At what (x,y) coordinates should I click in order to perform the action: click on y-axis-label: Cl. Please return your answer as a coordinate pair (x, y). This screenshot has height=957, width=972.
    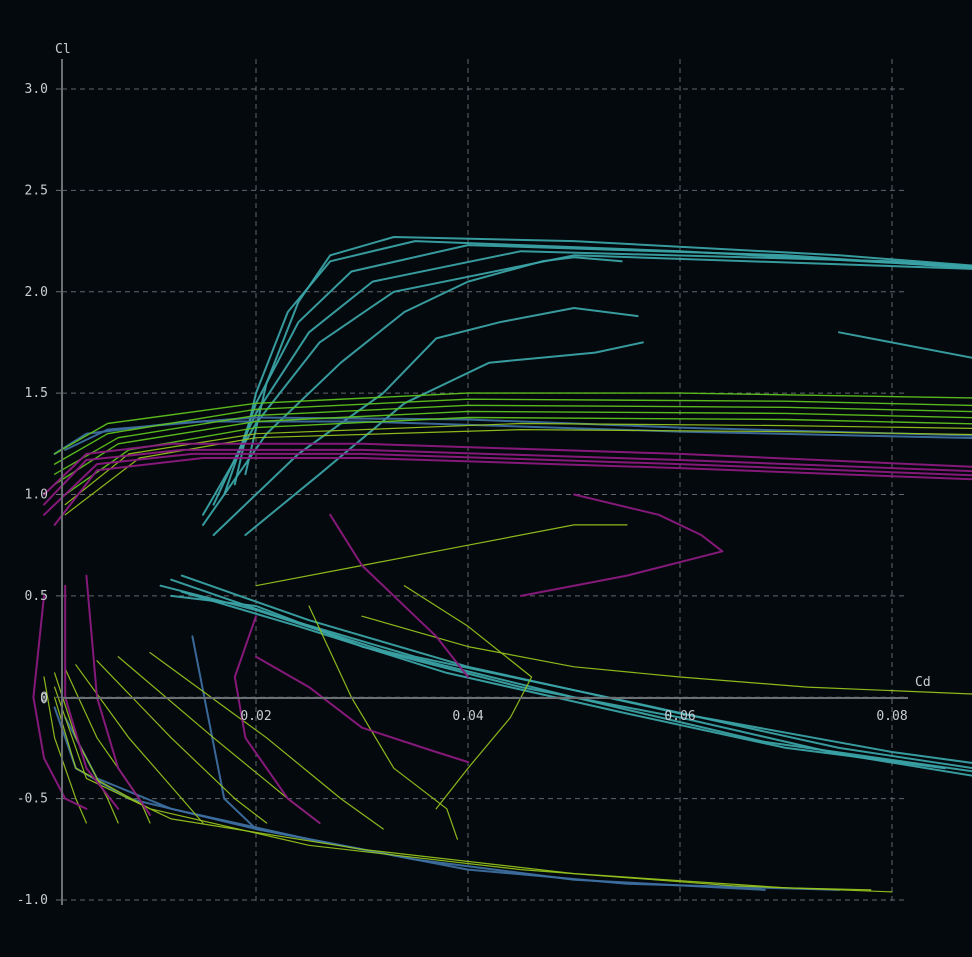
    Looking at the image, I should click on (63, 49).